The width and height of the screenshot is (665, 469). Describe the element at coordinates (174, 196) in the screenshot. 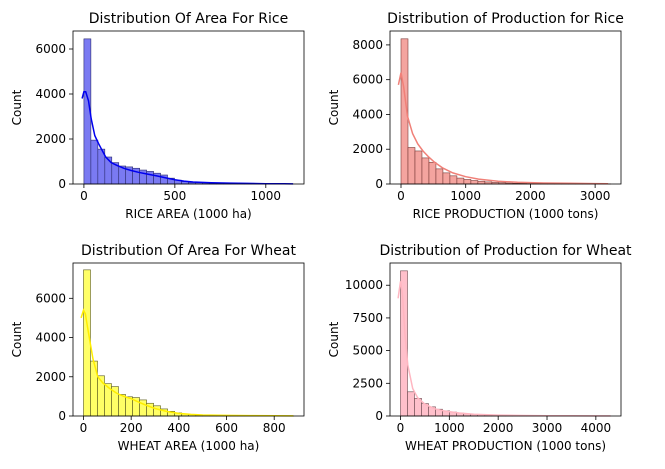

I see `x-tick-label: 500` at that location.